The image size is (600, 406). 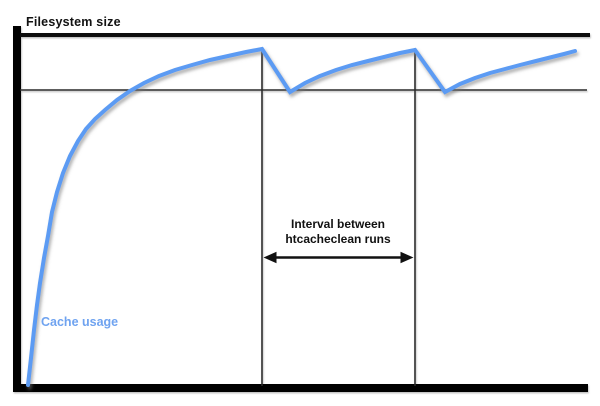 I want to click on filesystem-size-label: Filesystem size, so click(x=73, y=22).